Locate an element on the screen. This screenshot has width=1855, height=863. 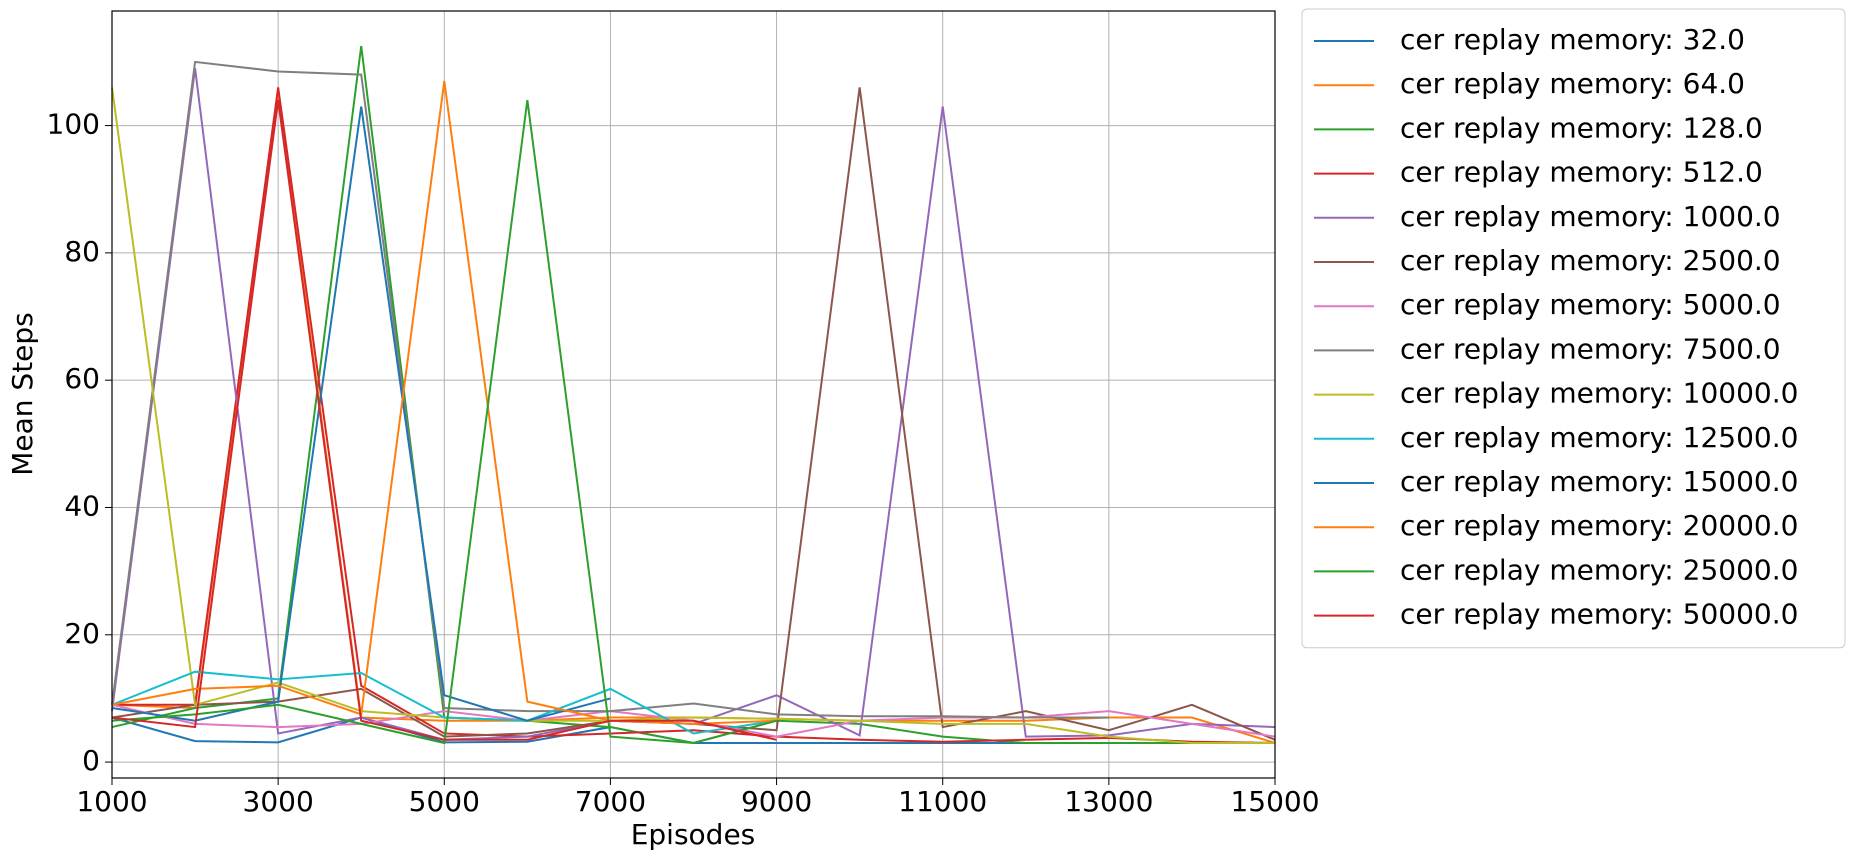
x-axis-label: Episodes is located at coordinates (693, 834).